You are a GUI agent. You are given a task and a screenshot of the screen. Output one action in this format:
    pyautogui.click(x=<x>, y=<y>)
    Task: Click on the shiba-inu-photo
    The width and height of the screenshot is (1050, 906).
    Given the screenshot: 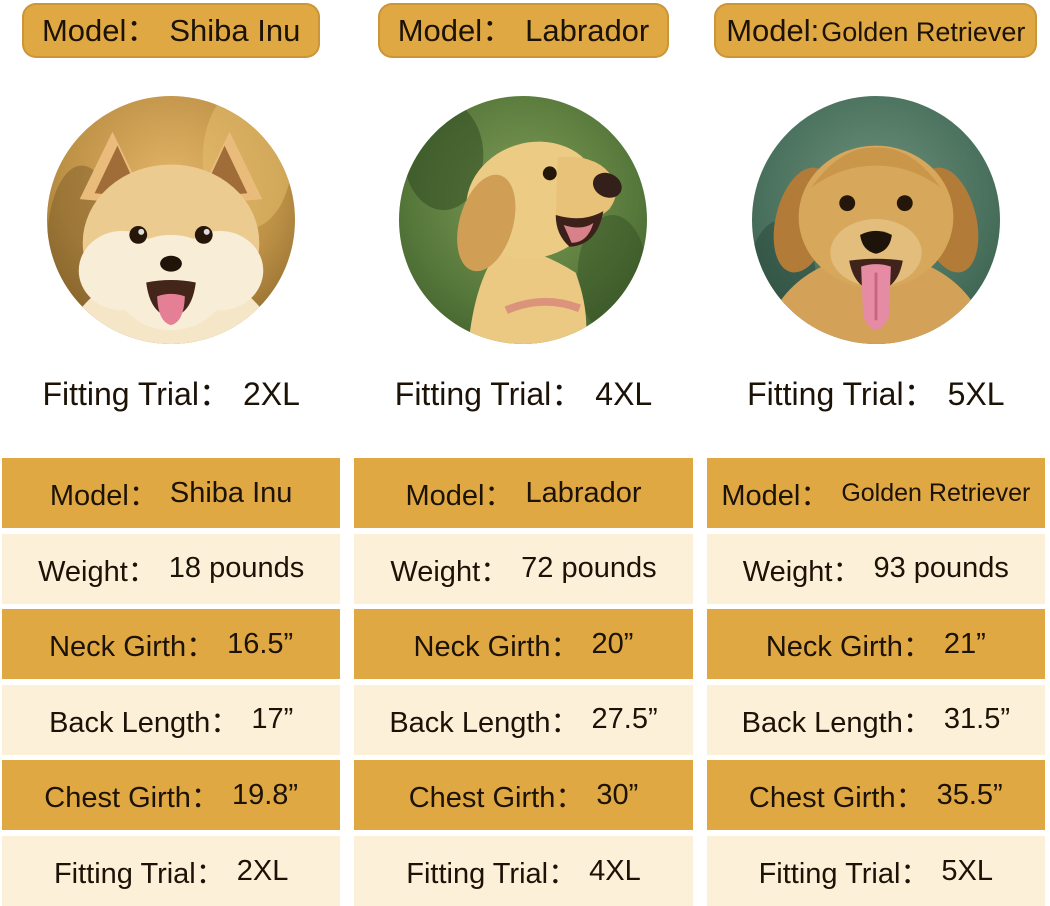 What is the action you would take?
    pyautogui.click(x=171, y=220)
    